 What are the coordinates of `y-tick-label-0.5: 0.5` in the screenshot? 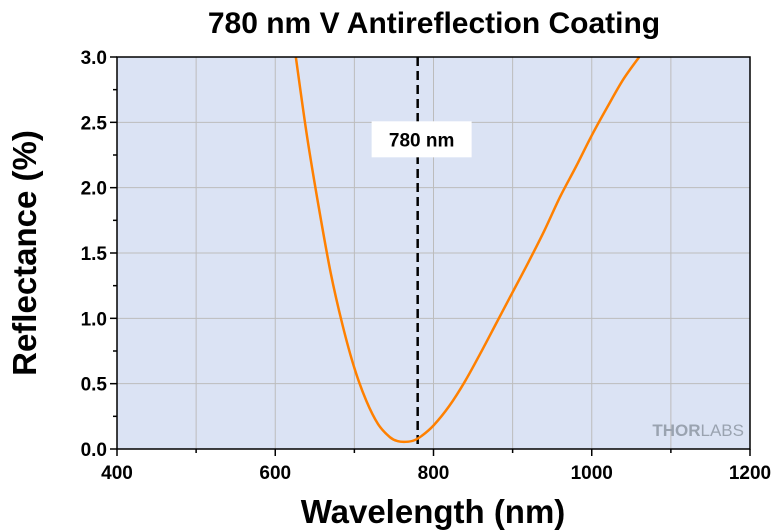 It's located at (94, 385).